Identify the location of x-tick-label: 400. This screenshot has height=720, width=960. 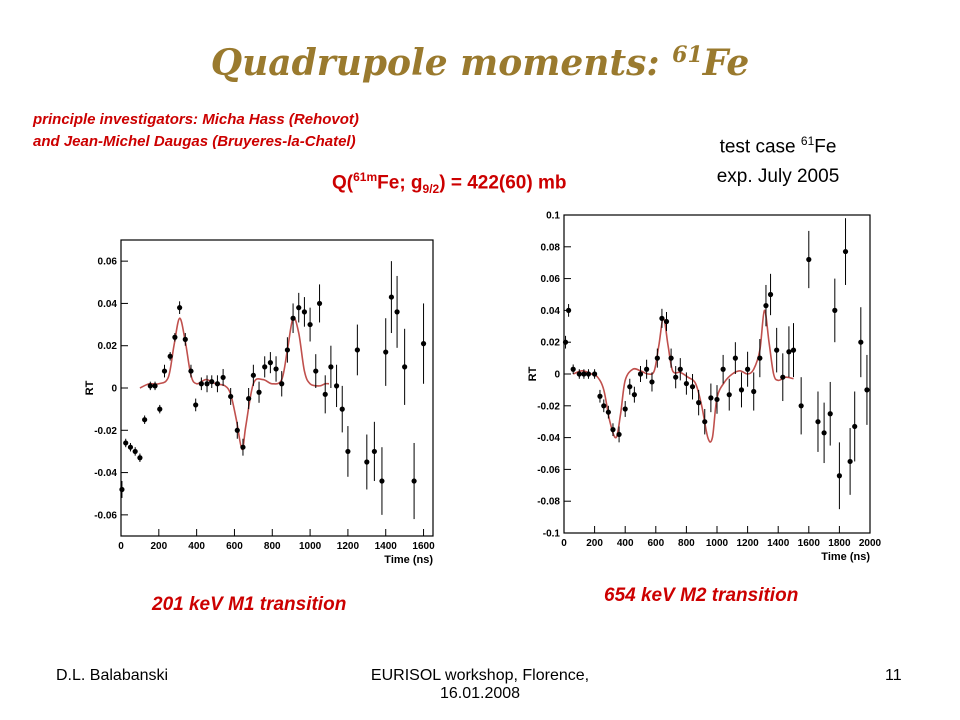
(196, 546).